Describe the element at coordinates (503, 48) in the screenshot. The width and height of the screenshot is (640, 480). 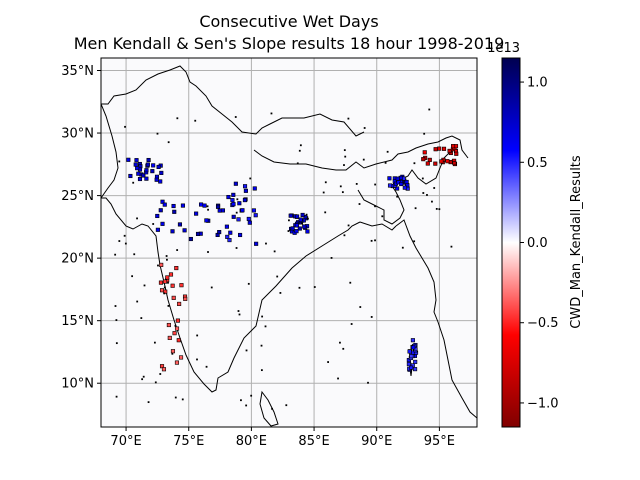
I see `colorbar-scale-label: 1e13` at that location.